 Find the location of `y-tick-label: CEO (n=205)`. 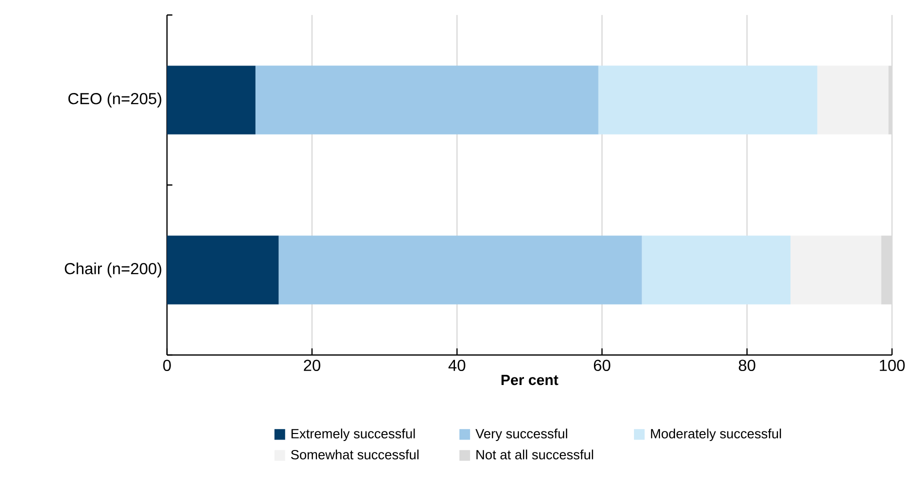

y-tick-label: CEO (n=205) is located at coordinates (115, 100).